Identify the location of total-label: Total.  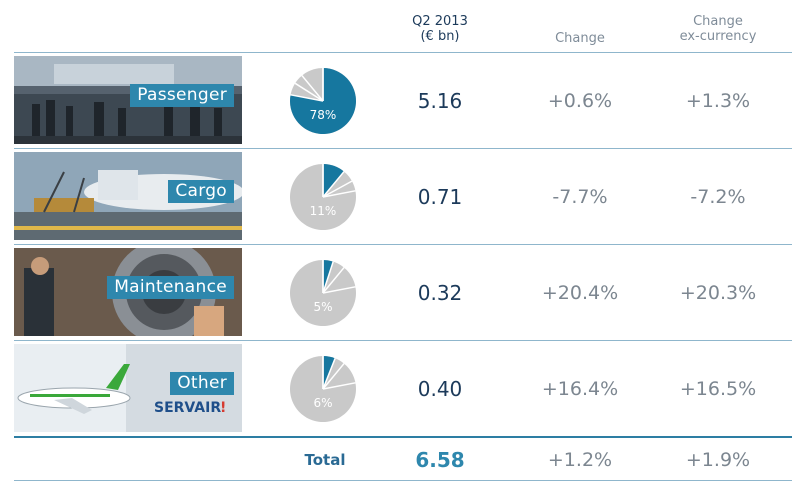
(325, 460).